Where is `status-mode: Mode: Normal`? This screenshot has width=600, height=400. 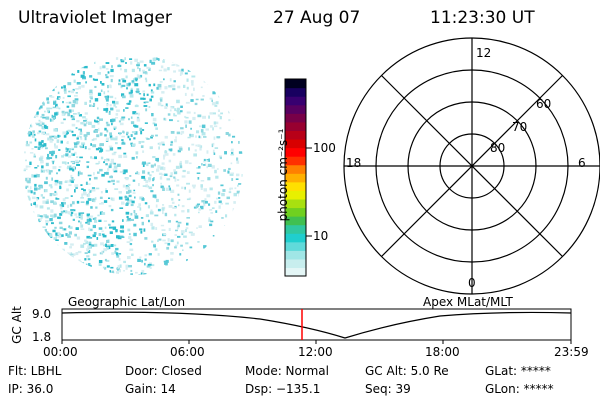
status-mode: Mode: Normal is located at coordinates (287, 371).